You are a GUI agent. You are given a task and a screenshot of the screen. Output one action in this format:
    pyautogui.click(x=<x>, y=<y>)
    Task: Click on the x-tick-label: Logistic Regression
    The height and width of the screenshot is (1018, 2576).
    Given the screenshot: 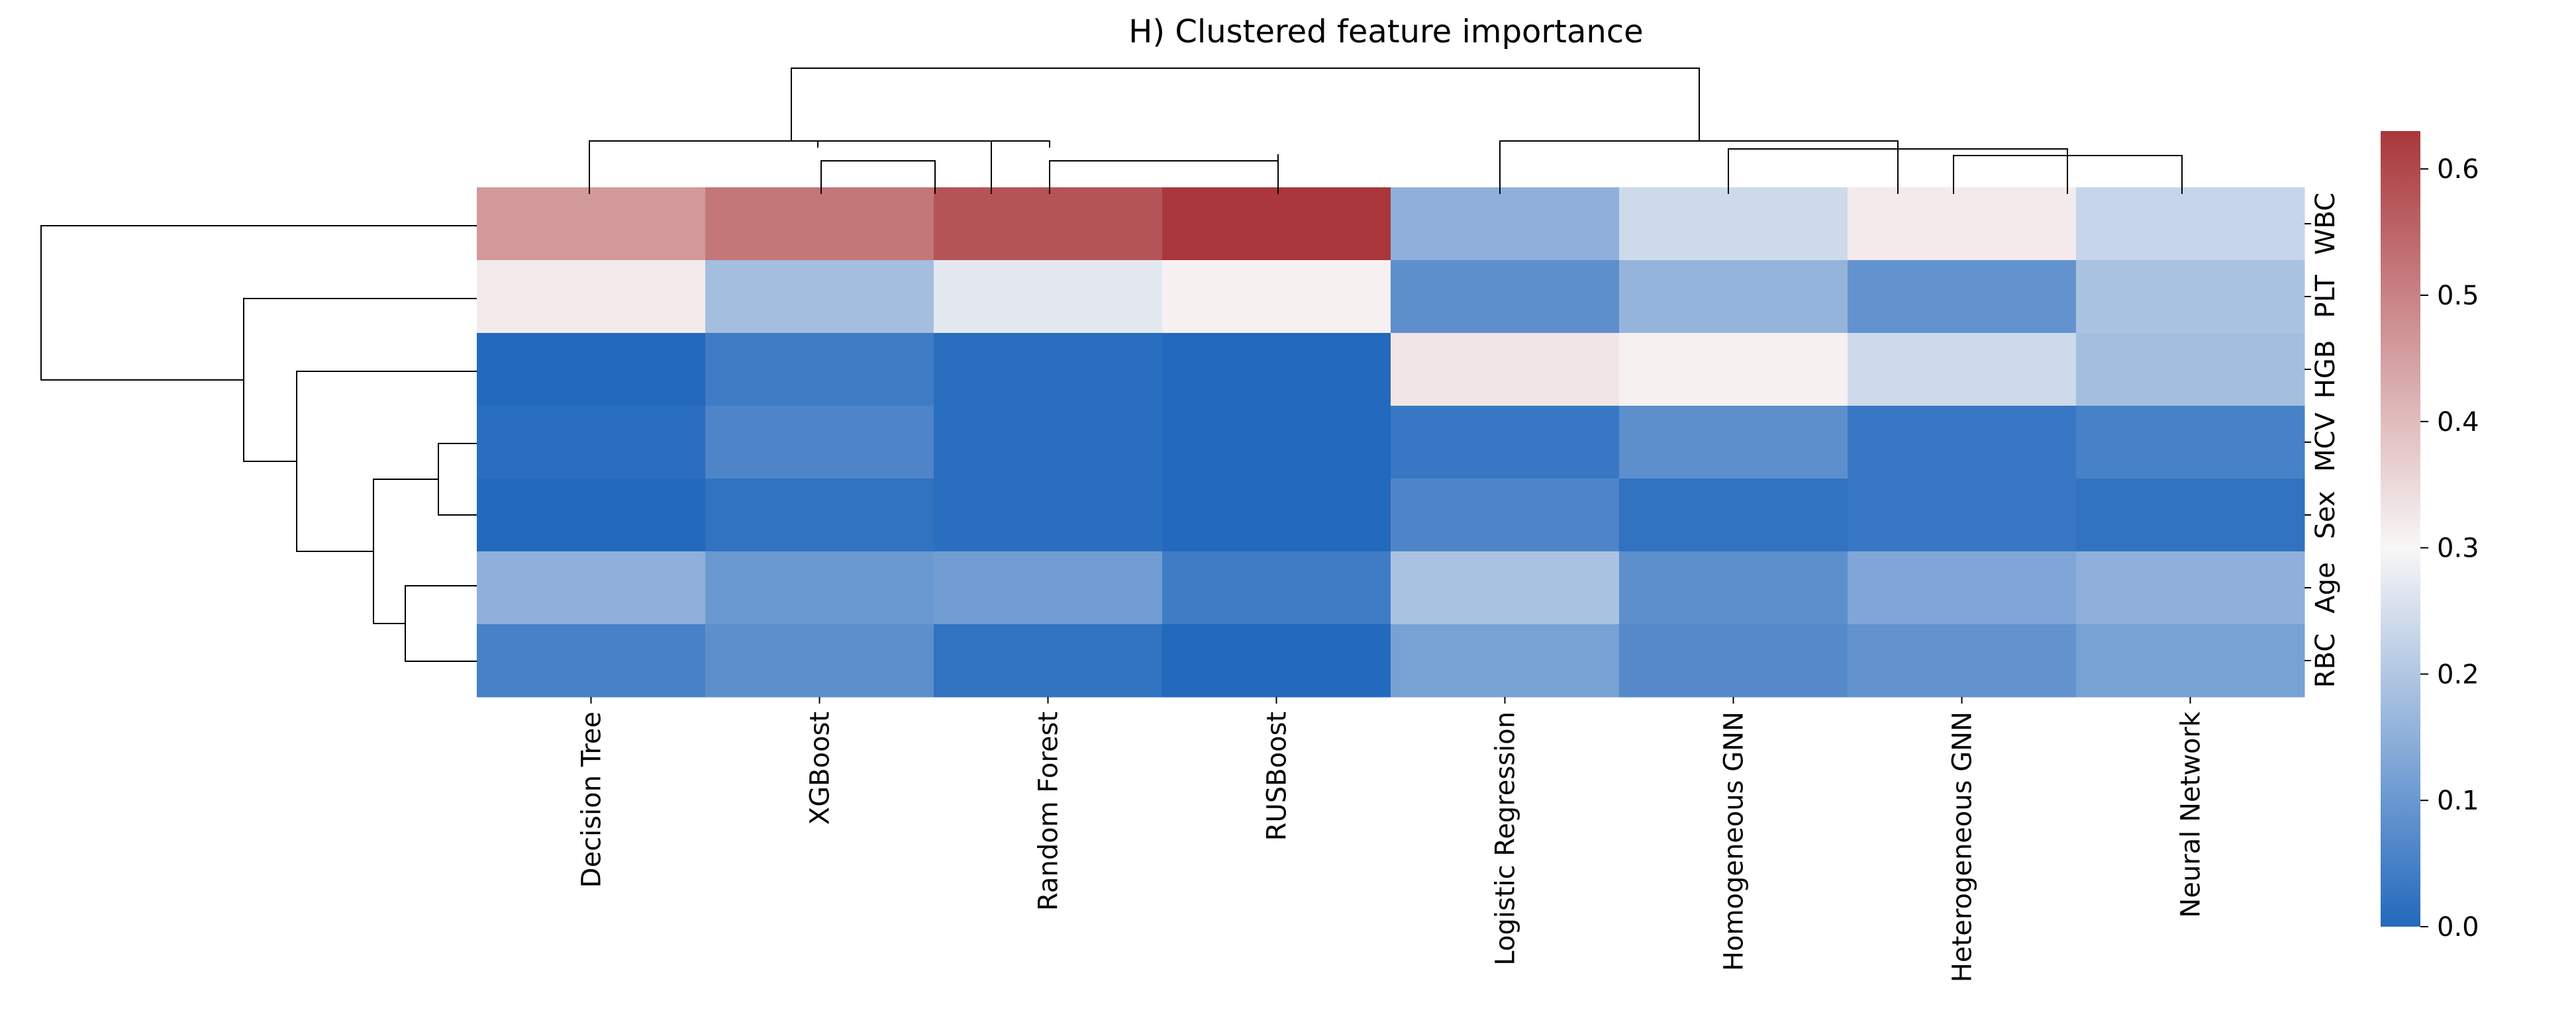 What is the action you would take?
    pyautogui.click(x=1506, y=839)
    